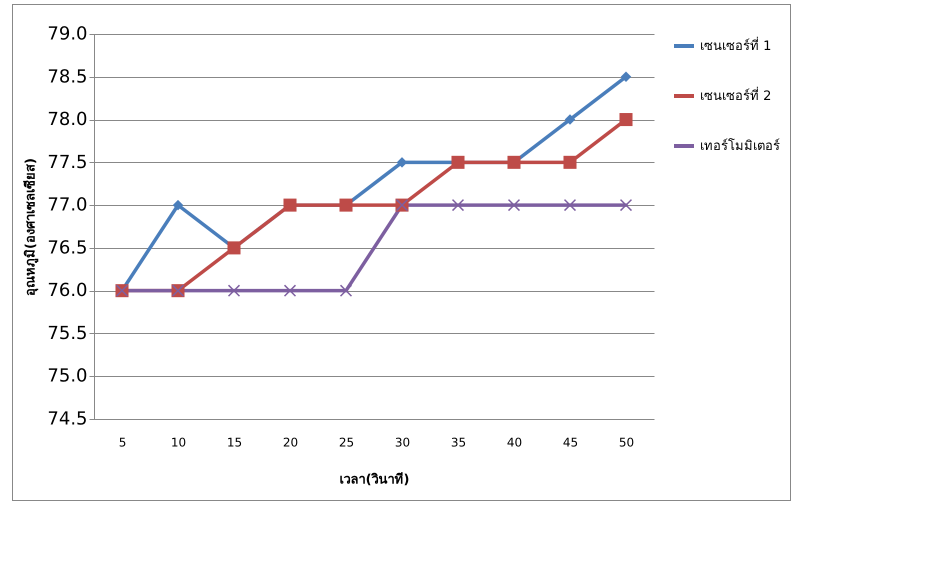 This screenshot has height=565, width=933. Describe the element at coordinates (736, 45) in the screenshot. I see `legend-label: เซนเซอร์ที่ 1` at that location.